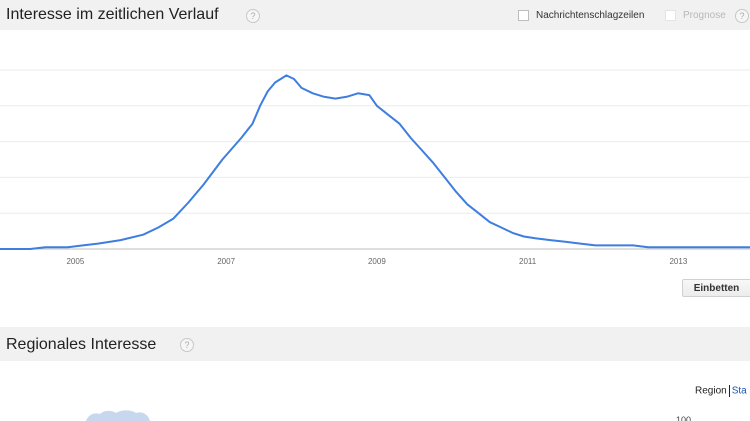 The height and width of the screenshot is (421, 750). I want to click on section-title-regional-interest: Regionales Interesse, so click(81, 344).